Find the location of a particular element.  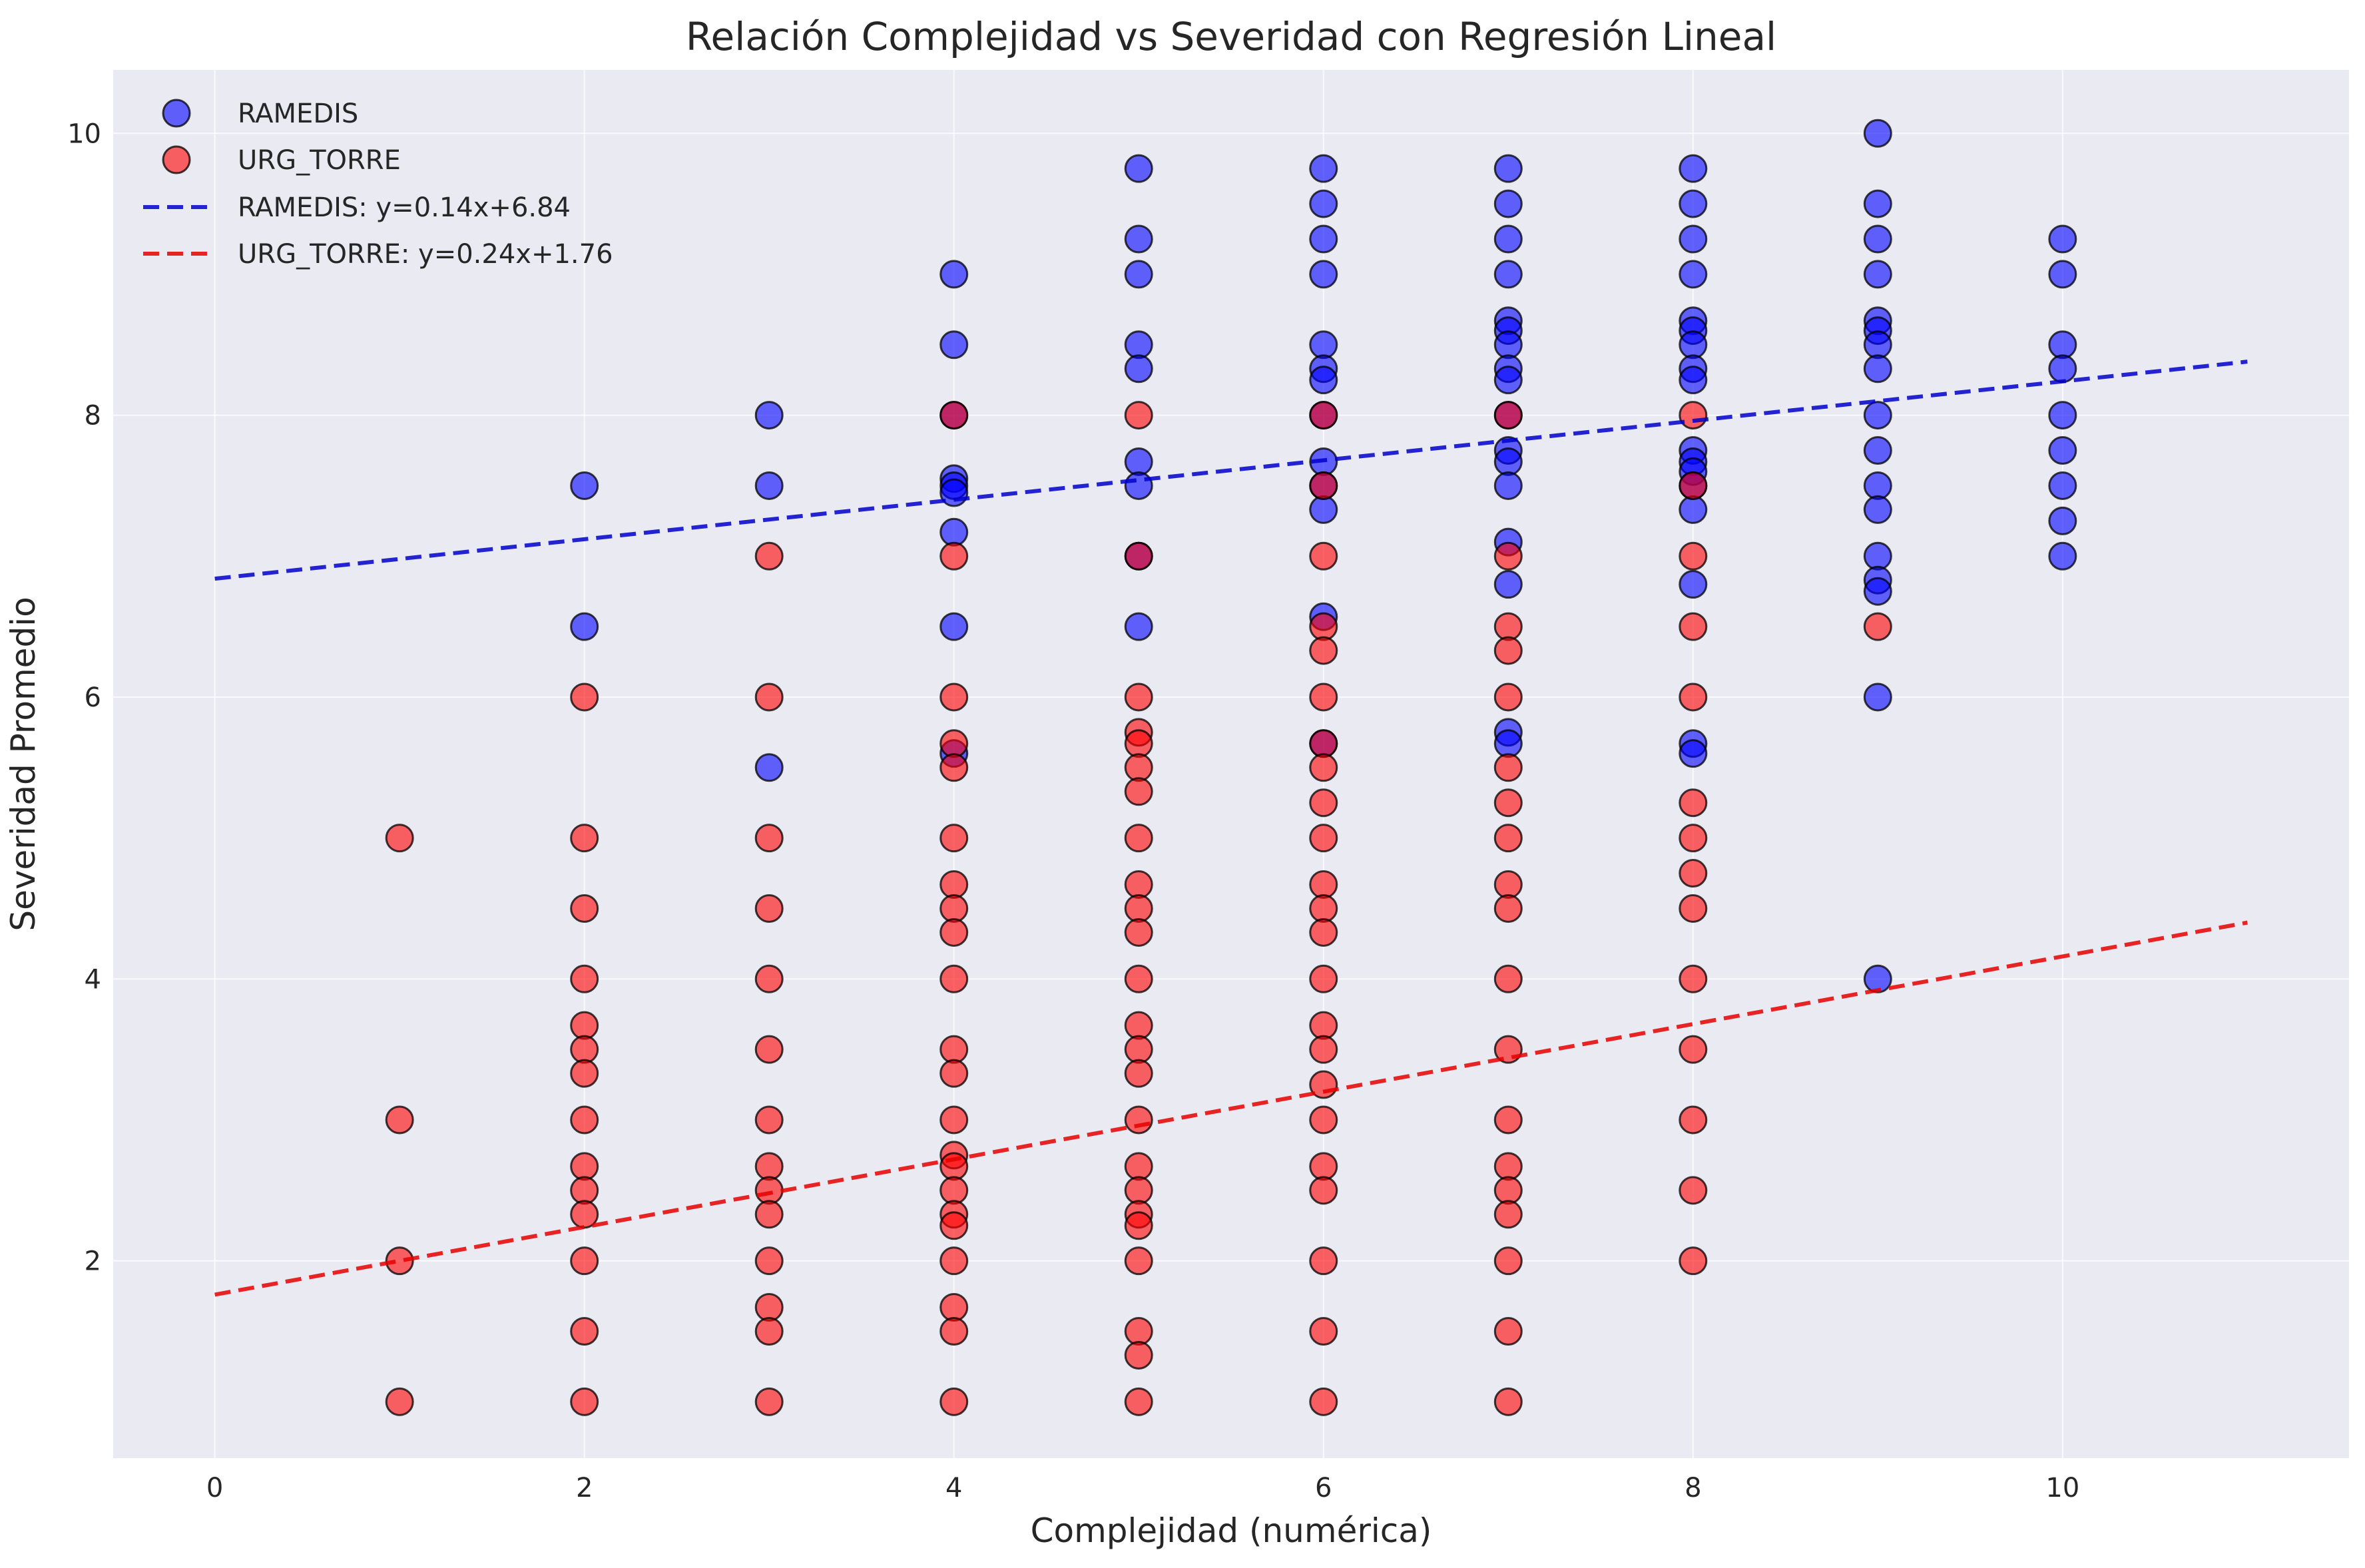

legend-label-ramedis-regression: RAMEDIS: y=0.14x+6.84 is located at coordinates (404, 207).